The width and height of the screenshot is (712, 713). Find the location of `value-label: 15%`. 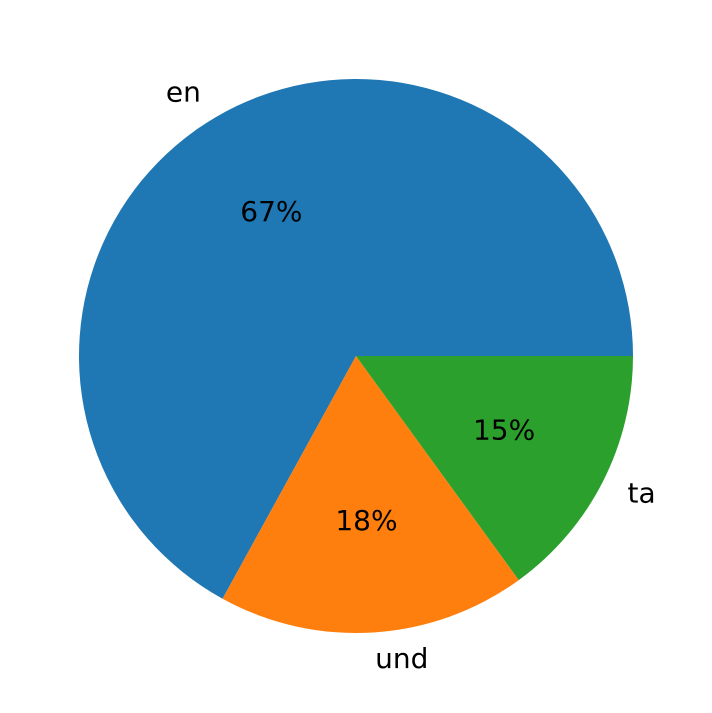

value-label: 15% is located at coordinates (504, 429).